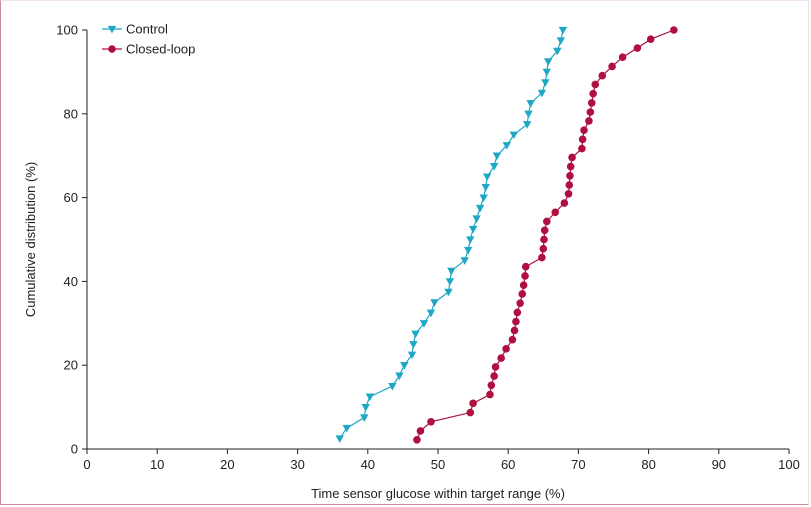 This screenshot has width=811, height=507. What do you see at coordinates (86, 464) in the screenshot?
I see `x-tick-label: 0` at bounding box center [86, 464].